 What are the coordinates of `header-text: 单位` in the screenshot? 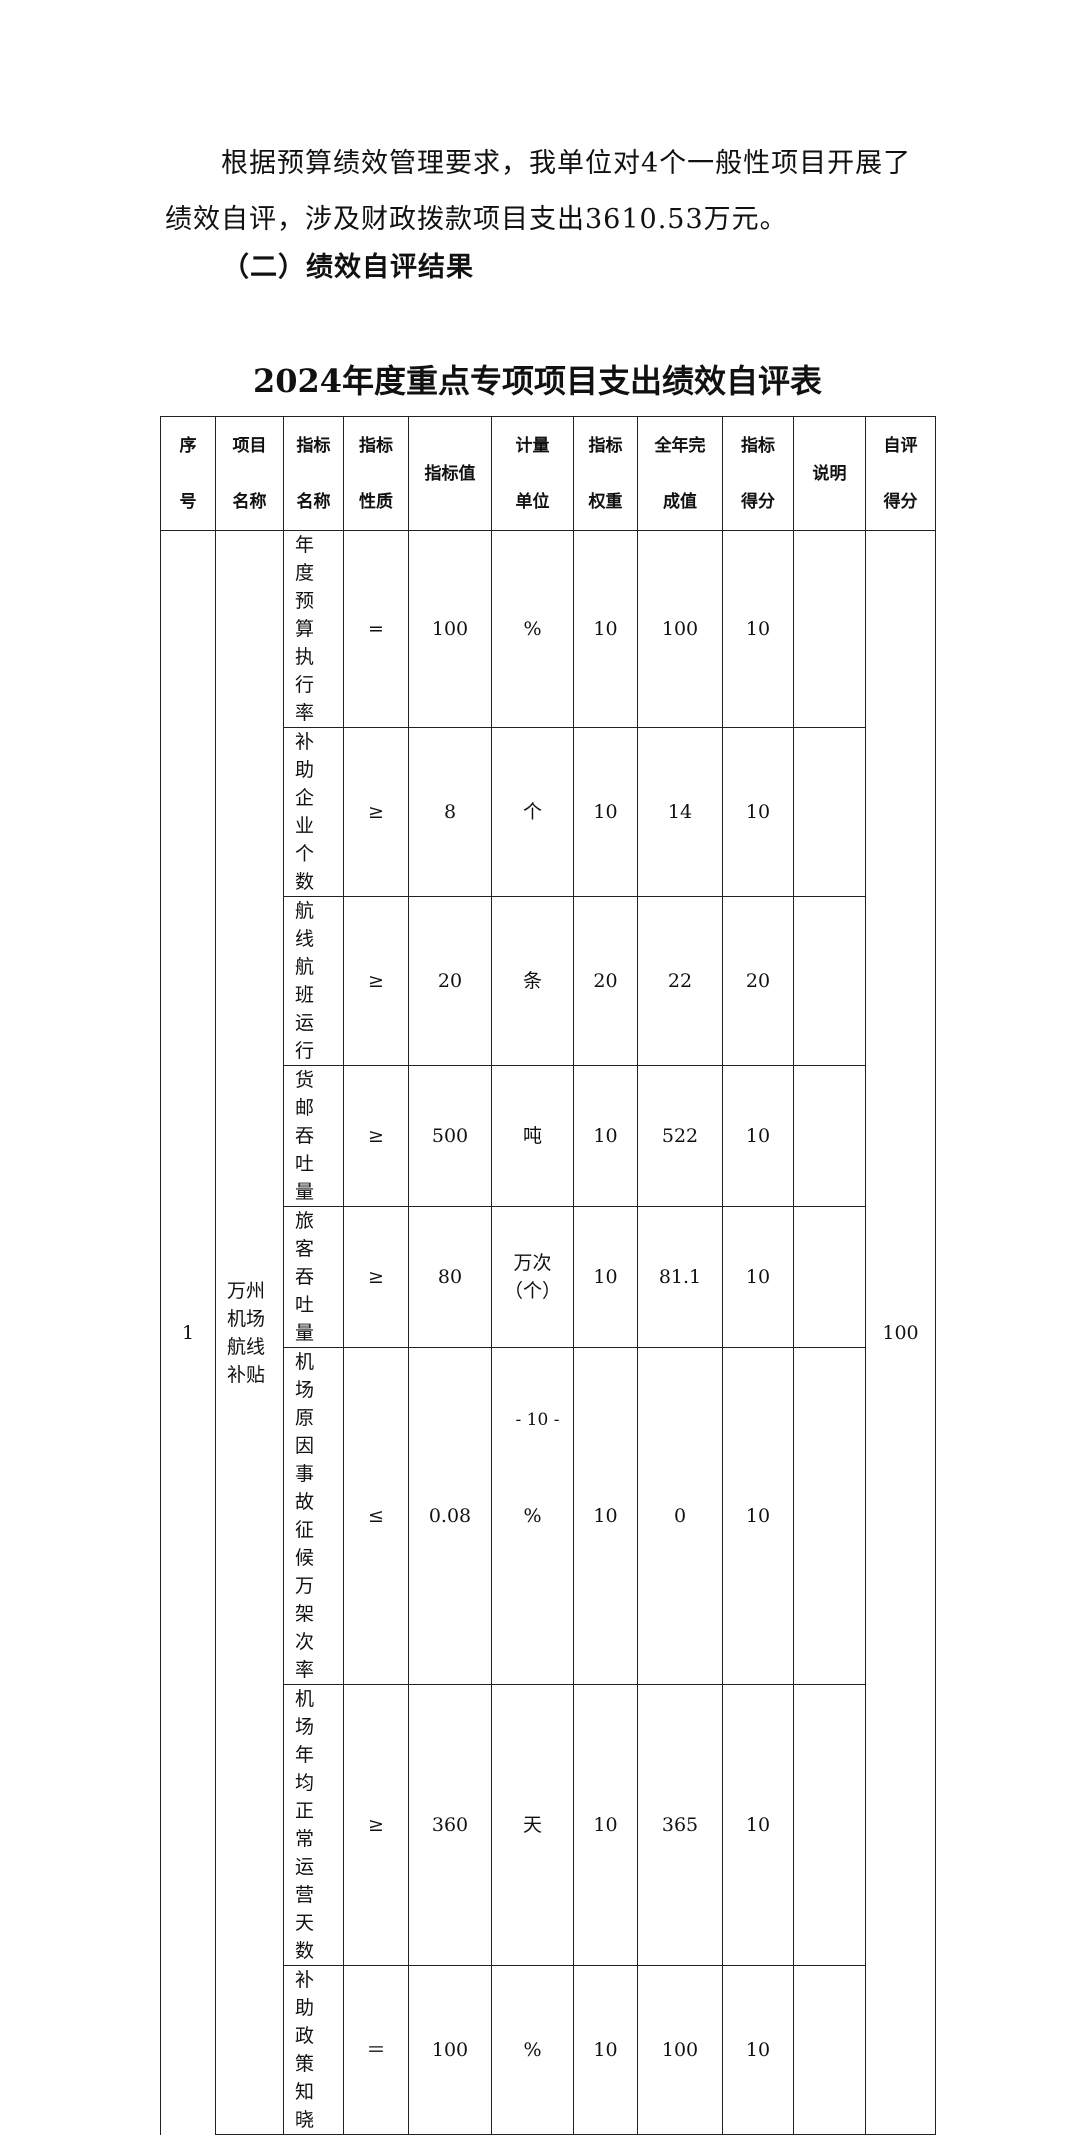 It's located at (532, 501).